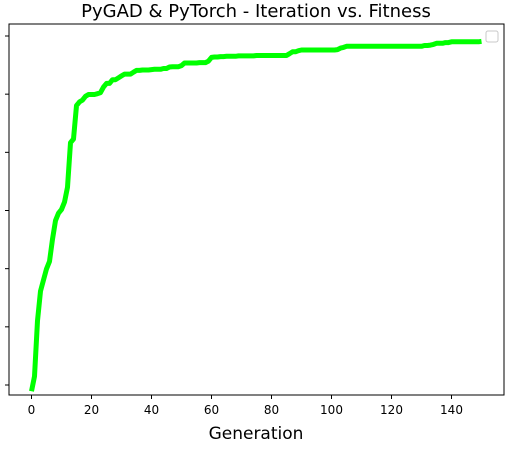  Describe the element at coordinates (391, 410) in the screenshot. I see `x-tick-label: 120` at that location.